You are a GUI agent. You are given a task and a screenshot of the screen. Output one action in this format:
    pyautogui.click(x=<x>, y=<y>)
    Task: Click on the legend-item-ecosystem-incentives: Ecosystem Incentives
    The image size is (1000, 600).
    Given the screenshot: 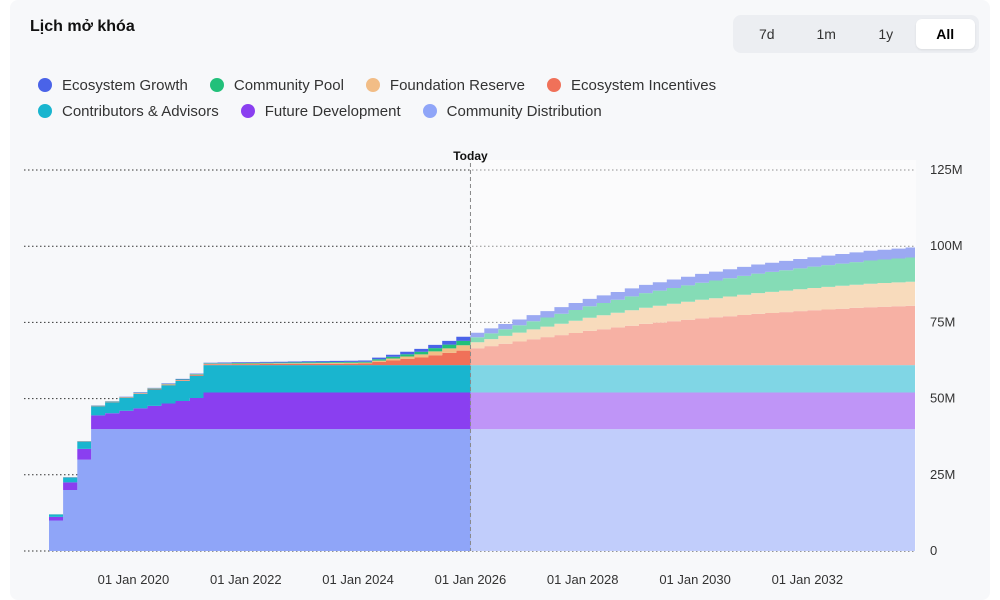 What is the action you would take?
    pyautogui.click(x=631, y=85)
    